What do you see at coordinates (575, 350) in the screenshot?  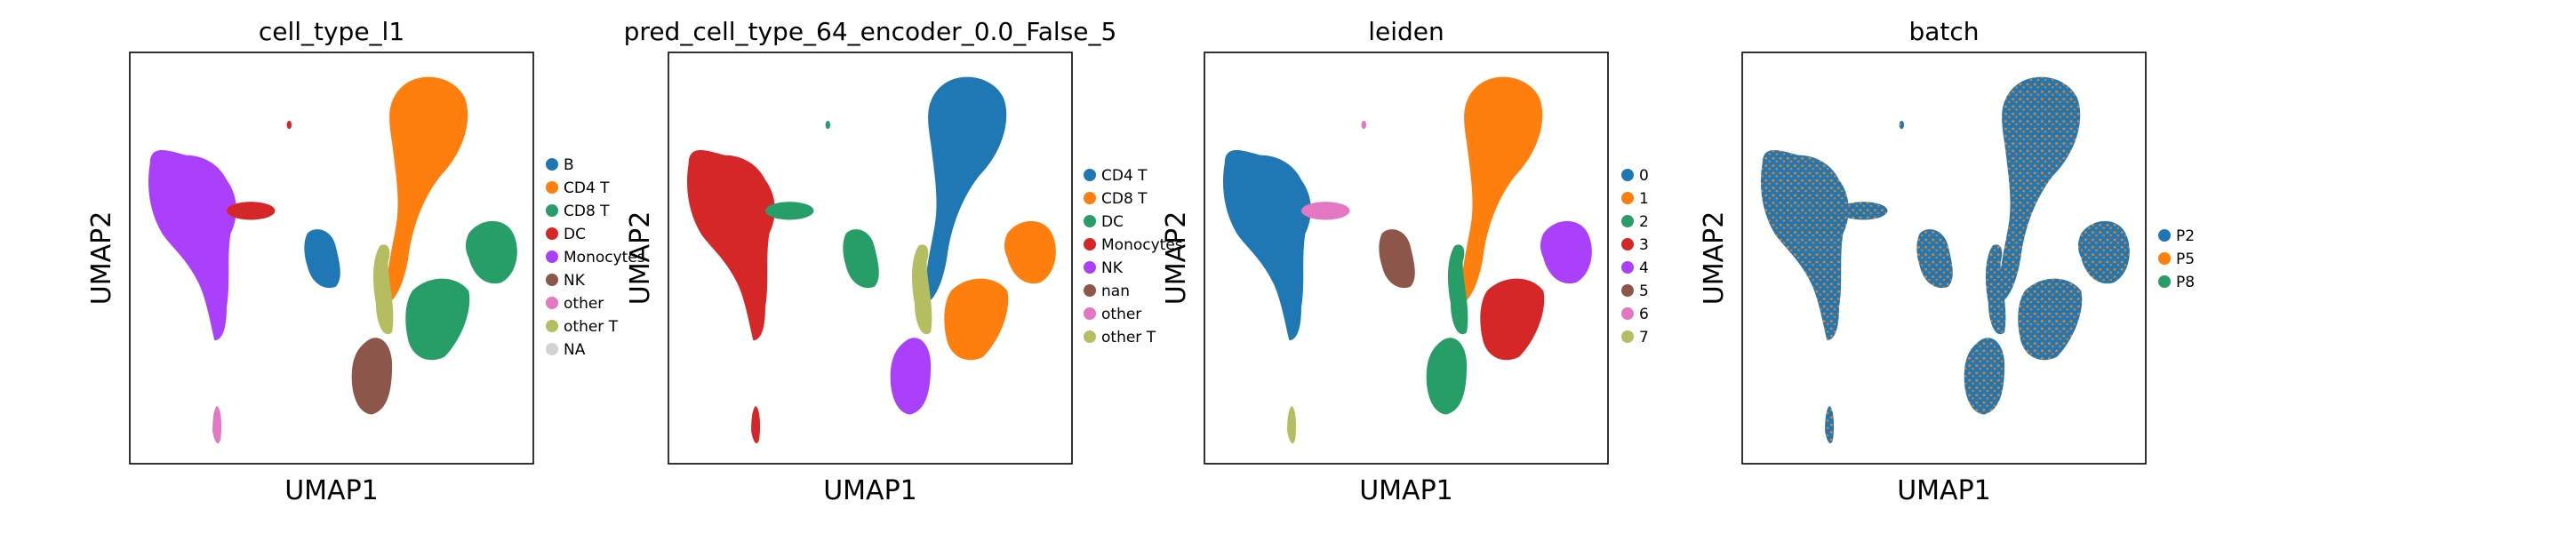 I see `legend-label: NA` at bounding box center [575, 350].